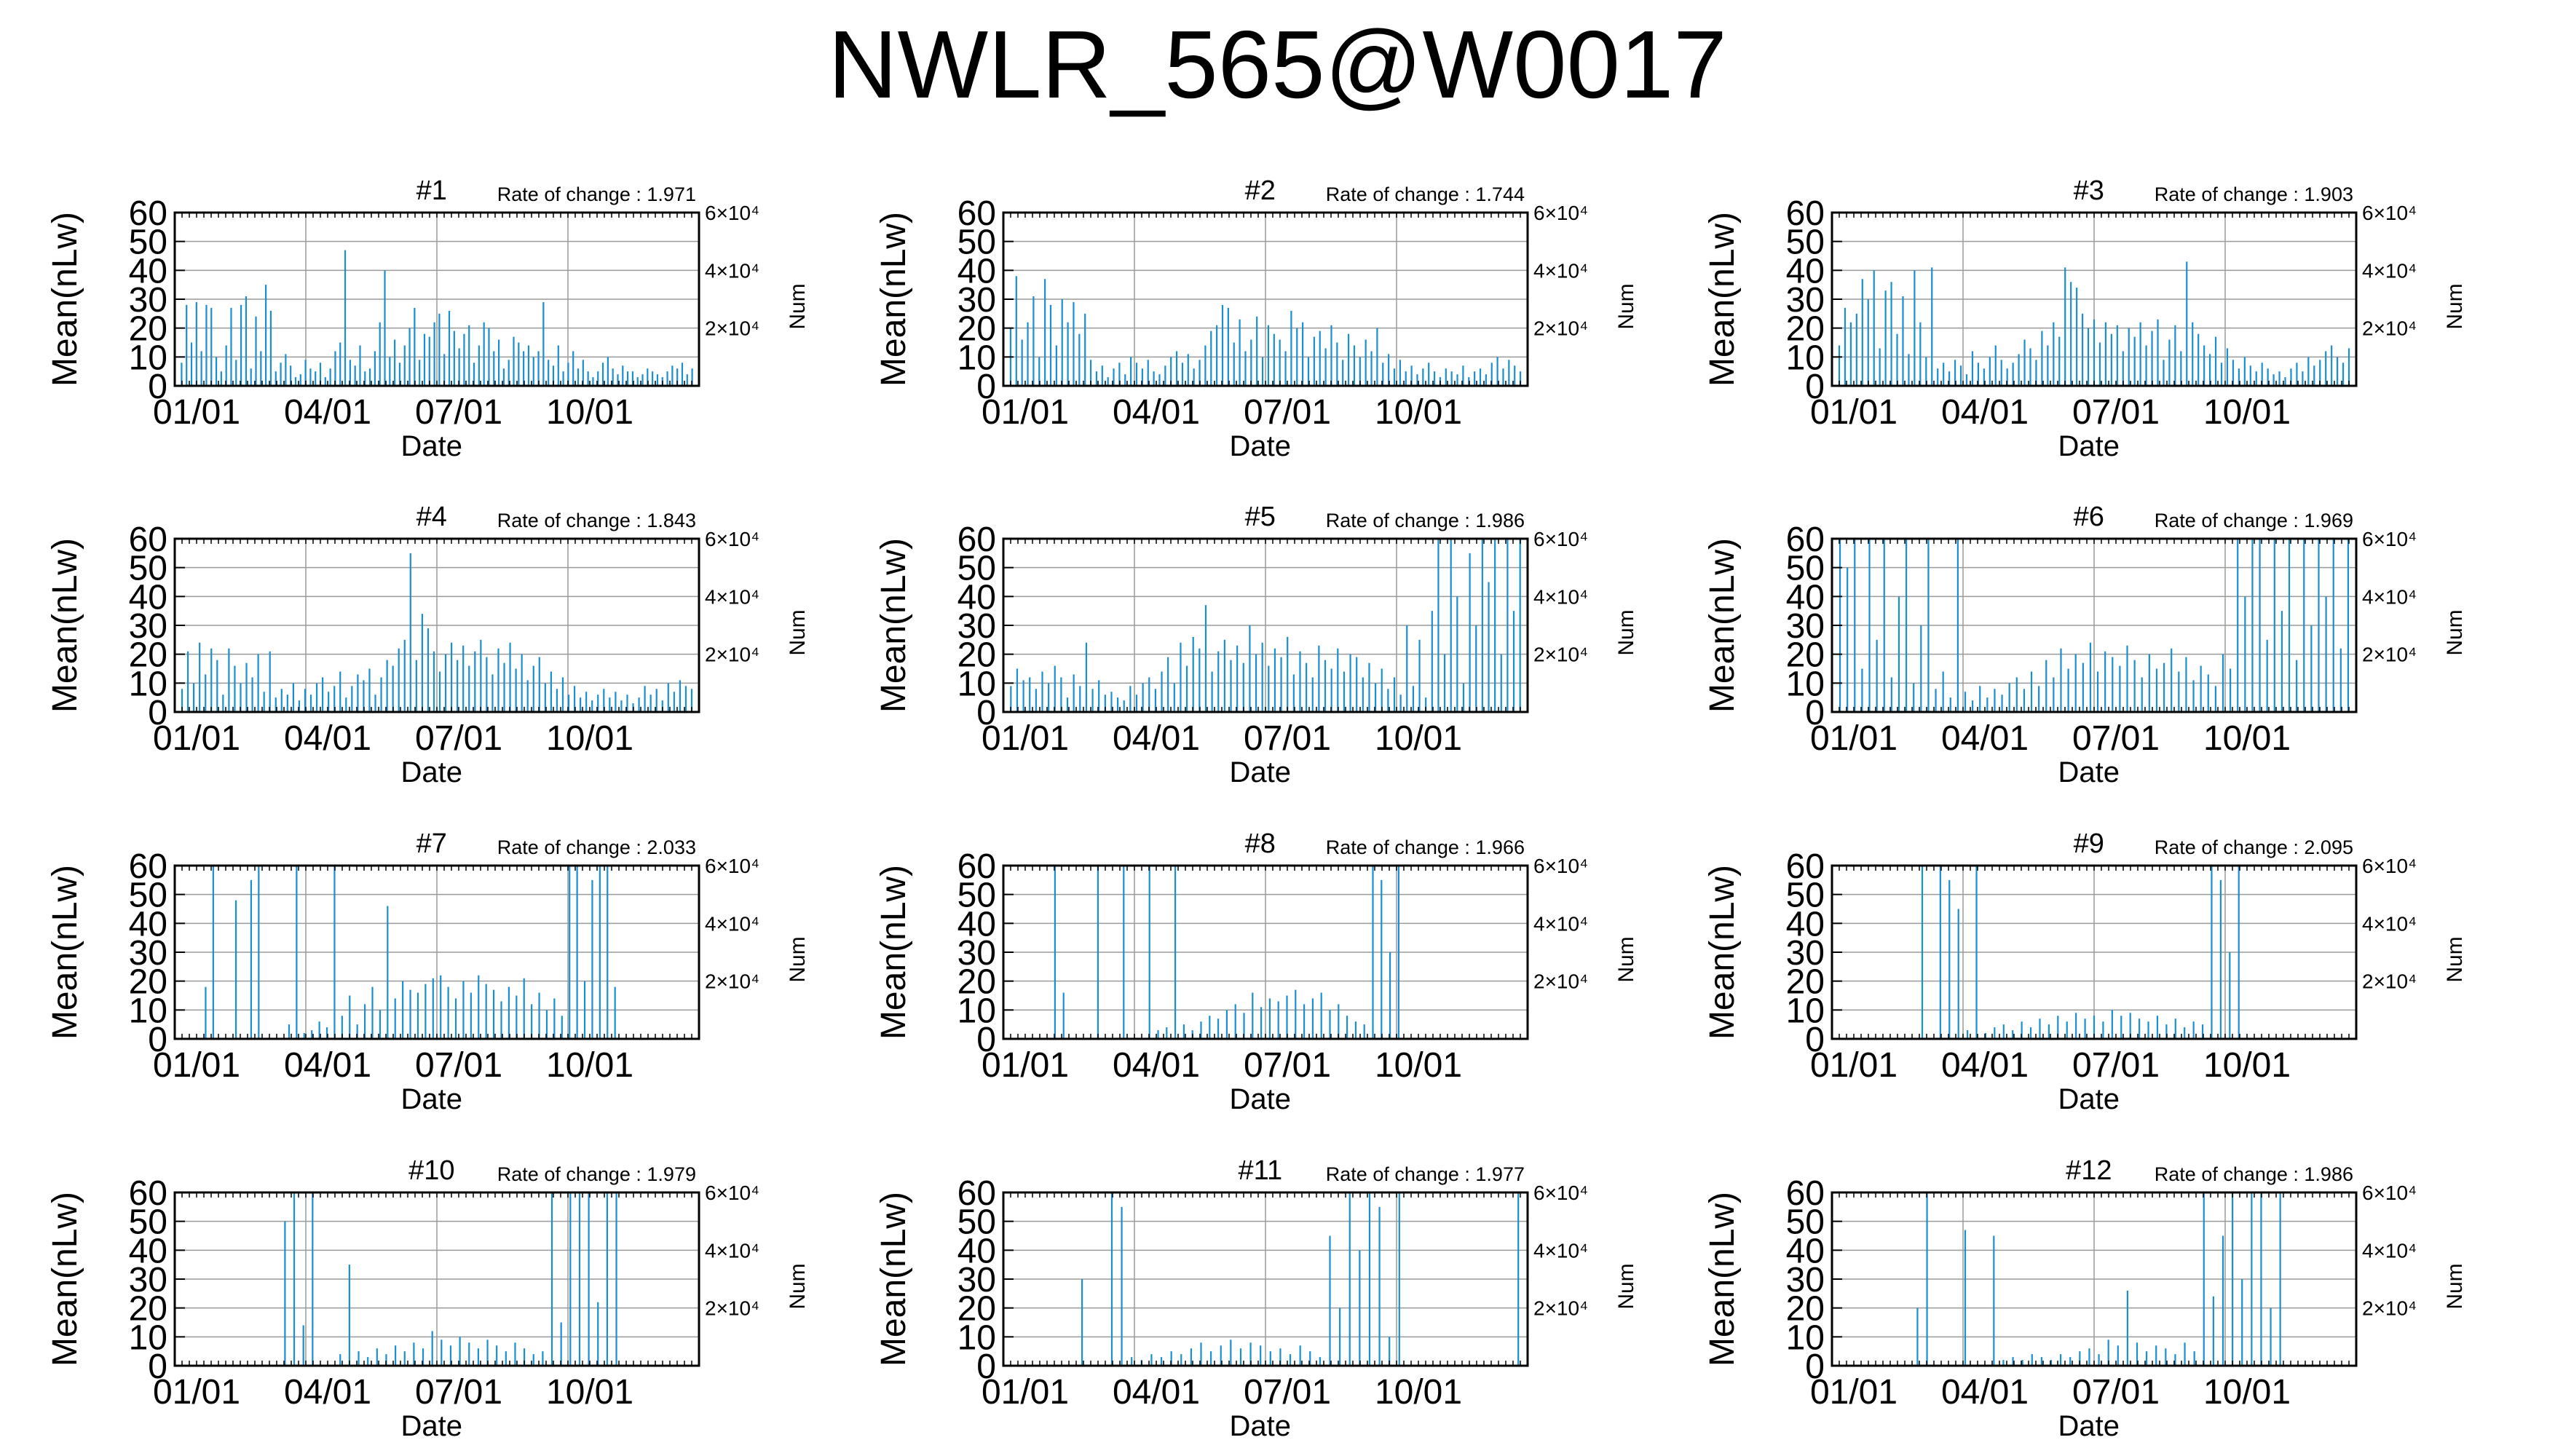 The image size is (2555, 1456). What do you see at coordinates (1261, 1170) in the screenshot?
I see `panel-title: #11` at bounding box center [1261, 1170].